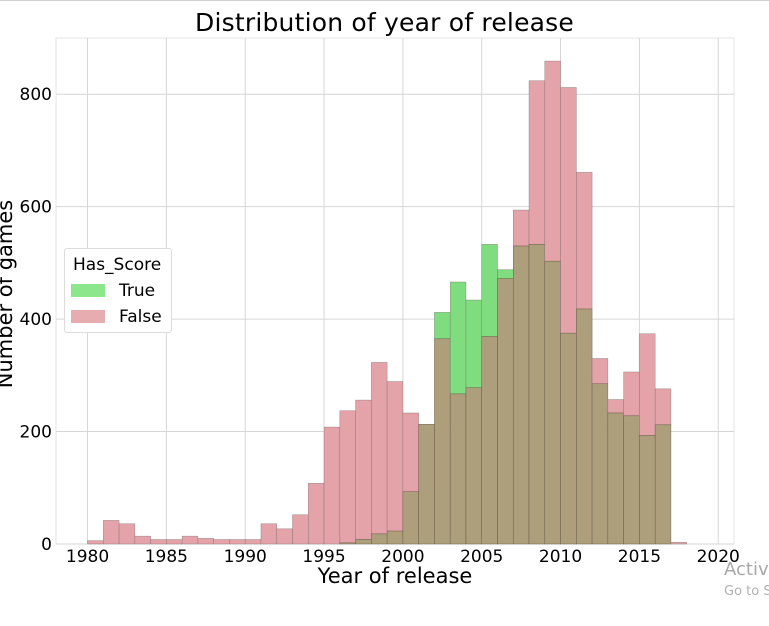  I want to click on y-axis-label: Number of games, so click(8, 294).